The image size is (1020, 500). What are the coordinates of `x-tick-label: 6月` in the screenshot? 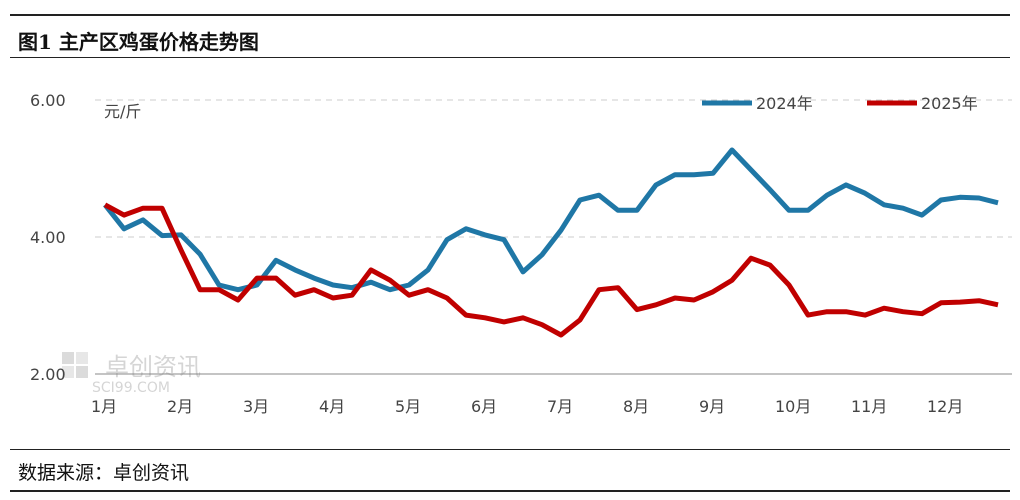 It's located at (484, 406).